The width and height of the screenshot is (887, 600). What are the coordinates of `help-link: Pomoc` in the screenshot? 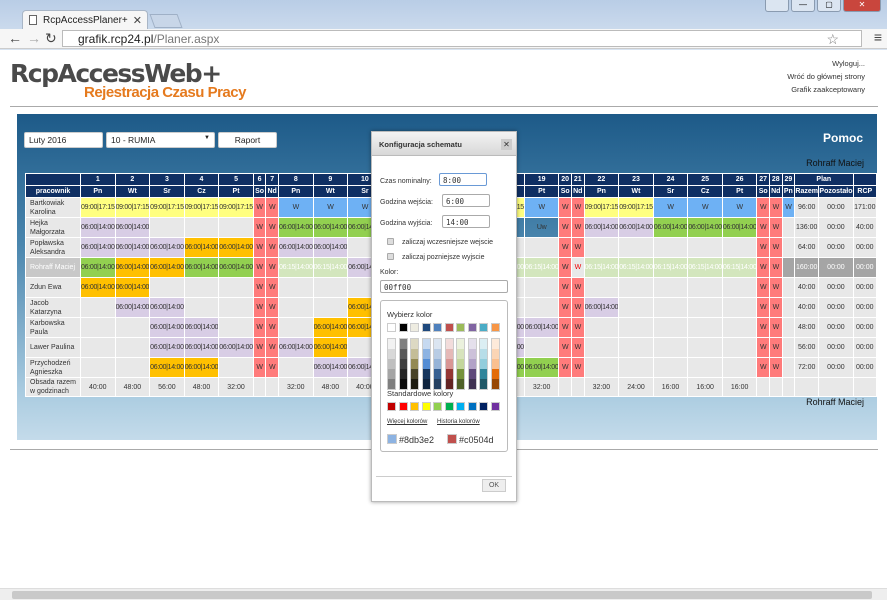 It's located at (842, 138).